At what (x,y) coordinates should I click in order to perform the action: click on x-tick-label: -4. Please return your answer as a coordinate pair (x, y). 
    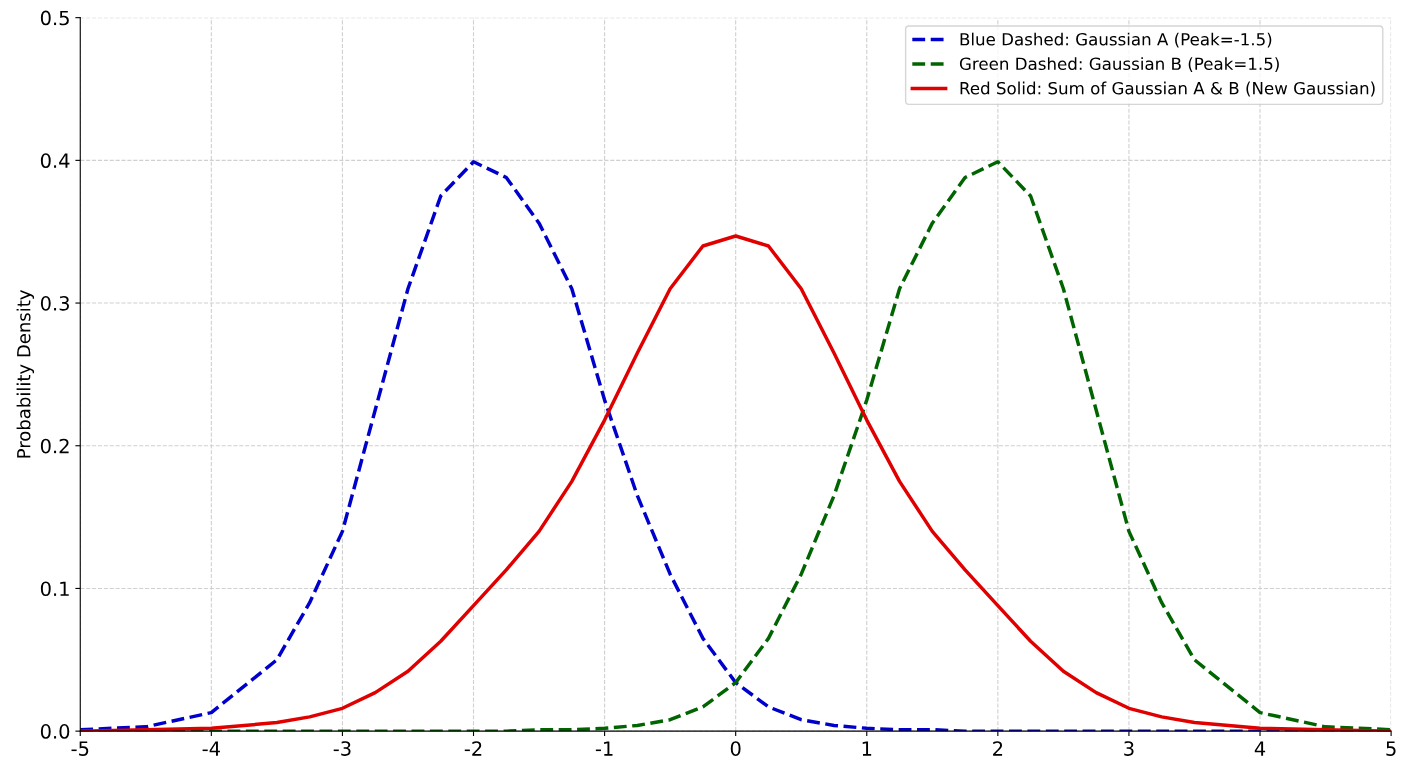
    Looking at the image, I should click on (211, 748).